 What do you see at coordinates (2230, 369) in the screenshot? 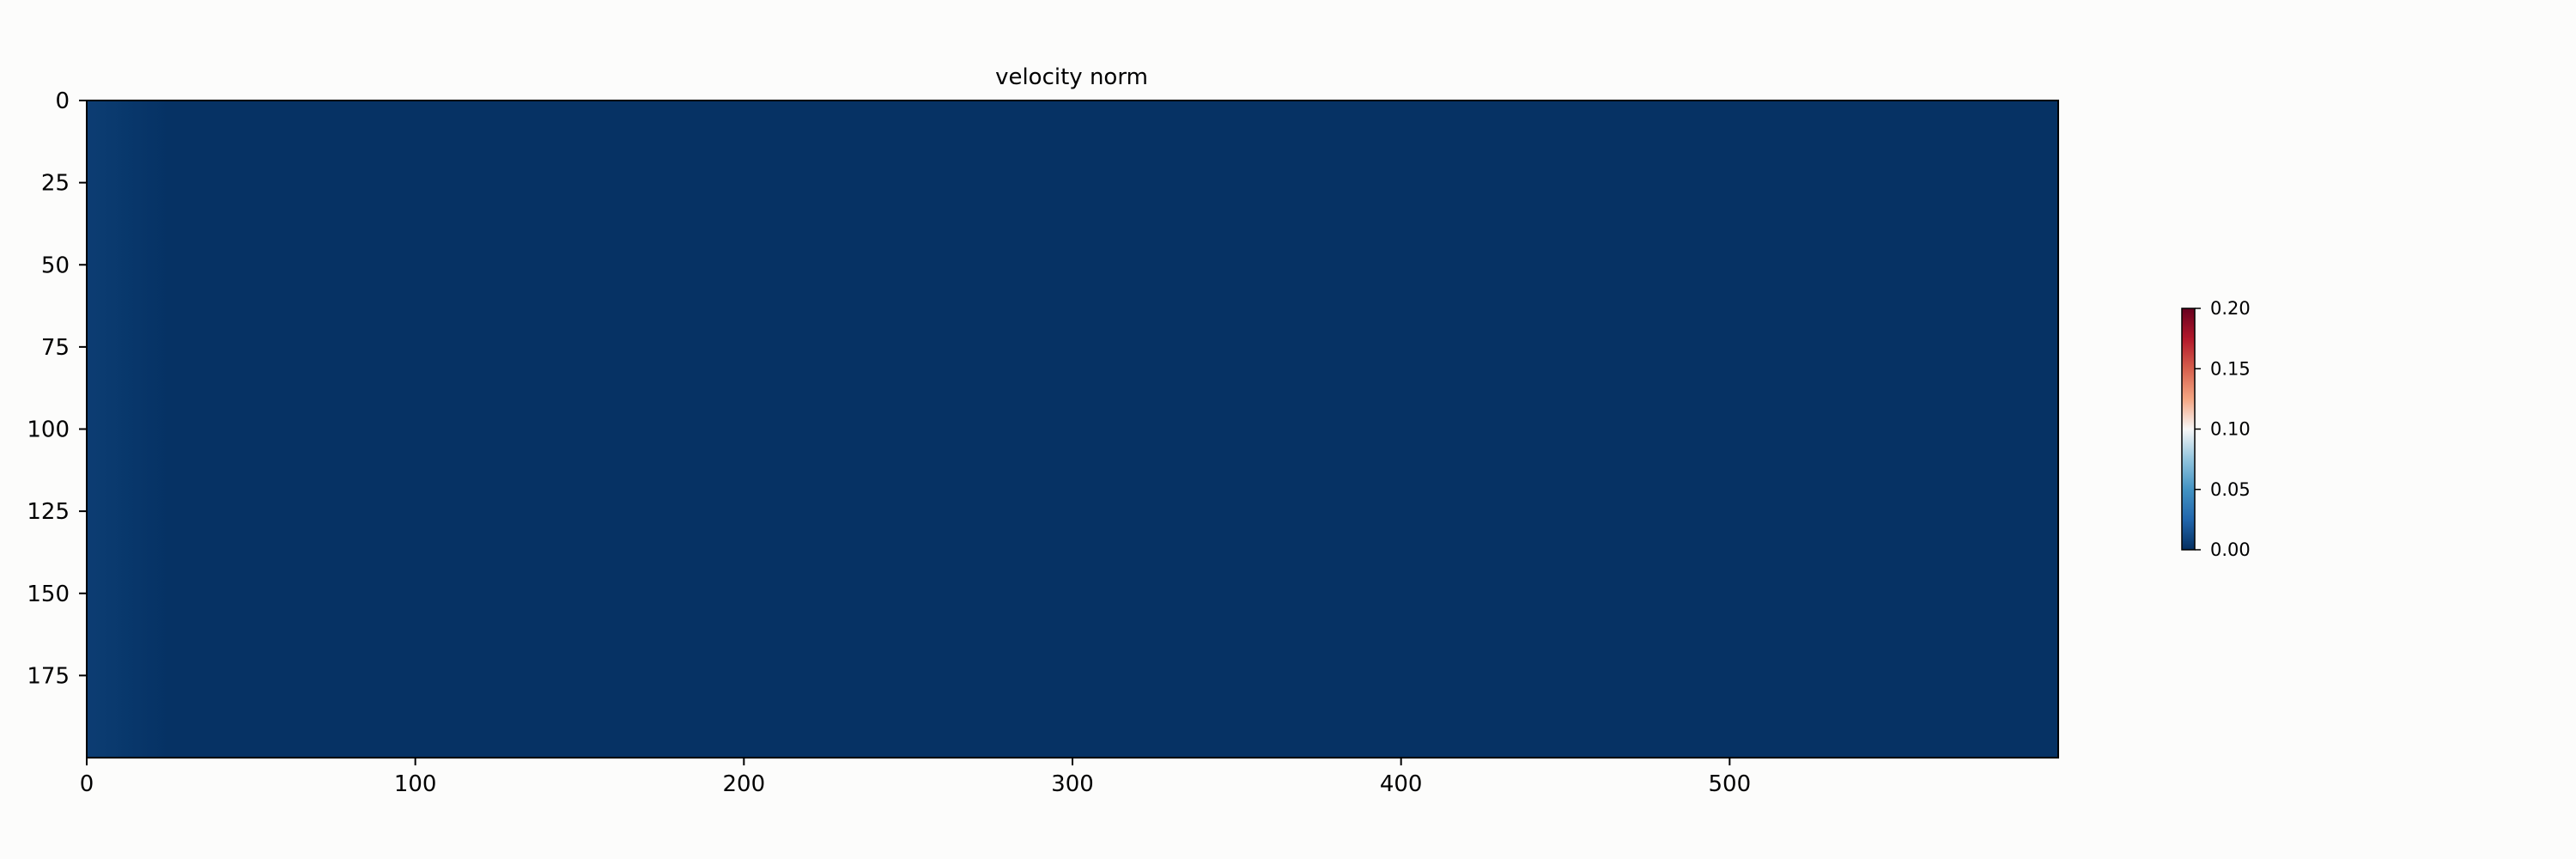
I see `colorbar-tick-label: 0.15` at bounding box center [2230, 369].